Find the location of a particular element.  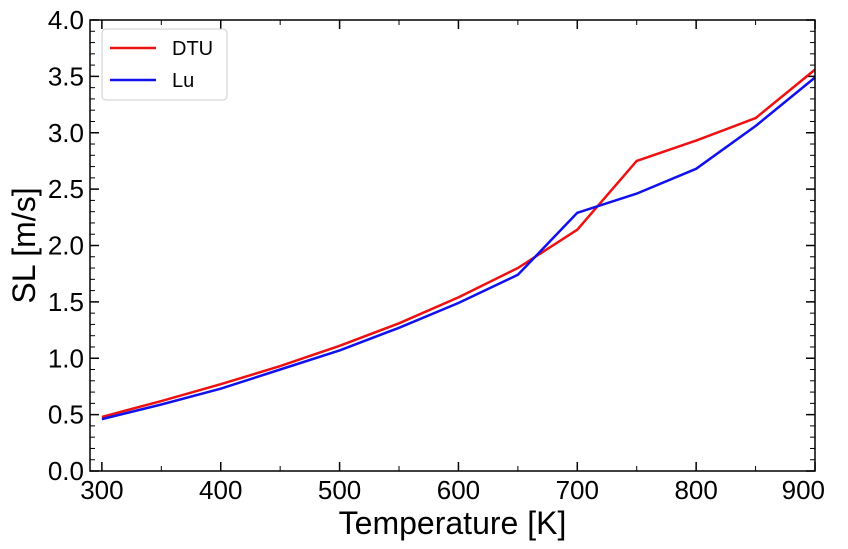

y-tick-label: 0.5 is located at coordinates (66, 415).